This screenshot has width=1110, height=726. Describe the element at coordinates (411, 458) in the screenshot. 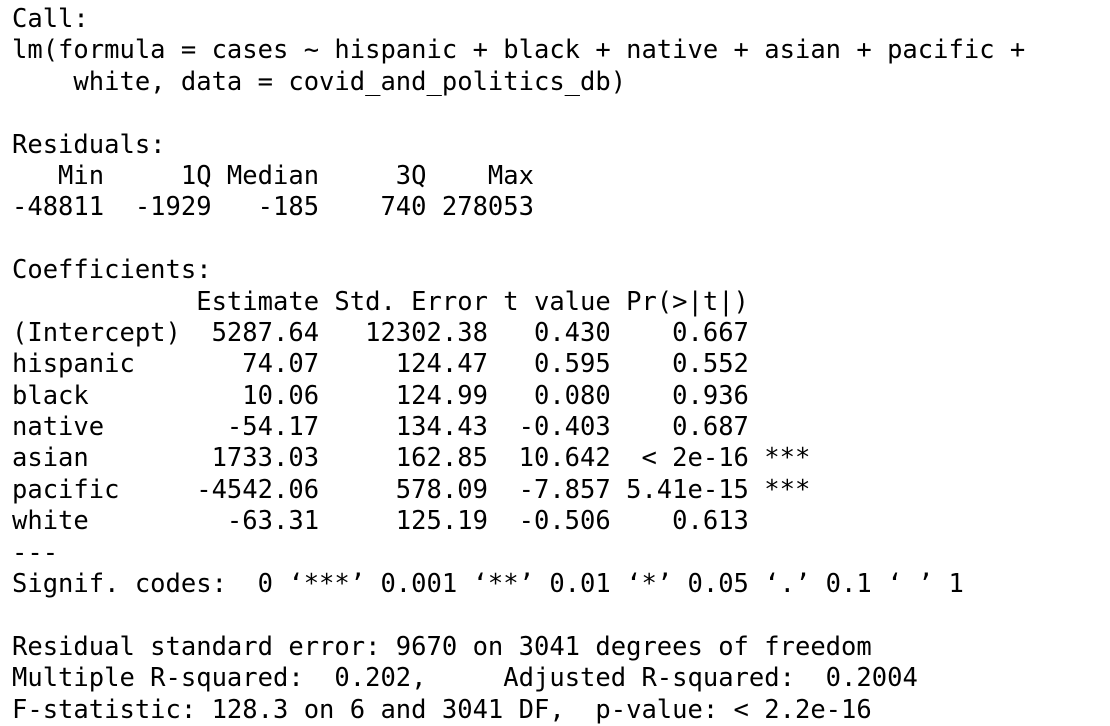

I see `coef-row-asian: asian 1733.03 162.85 10.642 < 2e-16 ***` at that location.